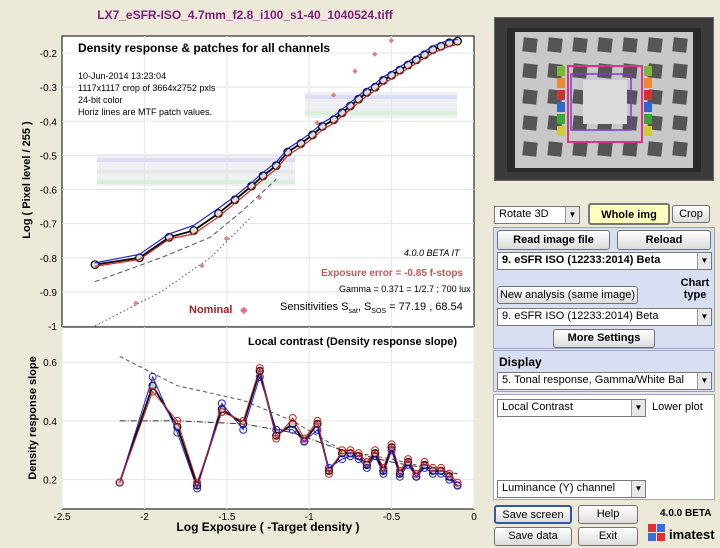 The height and width of the screenshot is (548, 720). What do you see at coordinates (608, 536) in the screenshot?
I see `exit-button: Exit` at bounding box center [608, 536].